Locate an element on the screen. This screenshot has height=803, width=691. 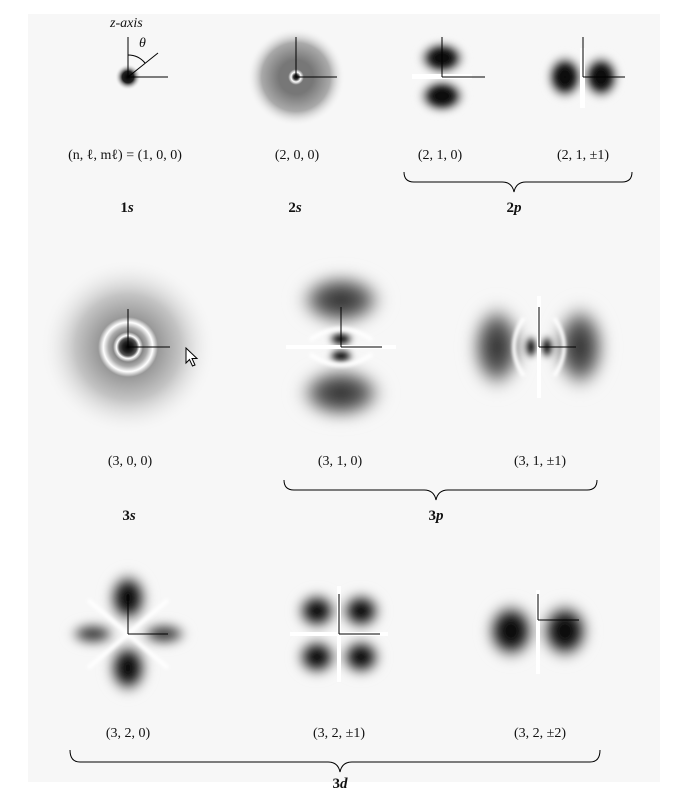
group-3p: 3p is located at coordinates (436, 516).